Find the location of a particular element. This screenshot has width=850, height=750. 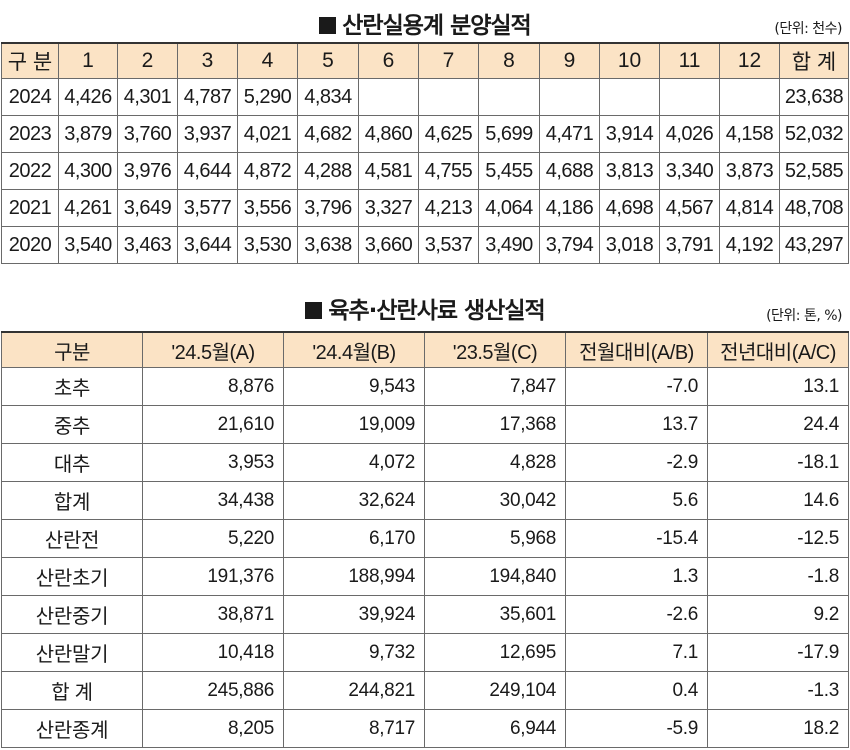

data-cell: 9,732 is located at coordinates (354, 652).